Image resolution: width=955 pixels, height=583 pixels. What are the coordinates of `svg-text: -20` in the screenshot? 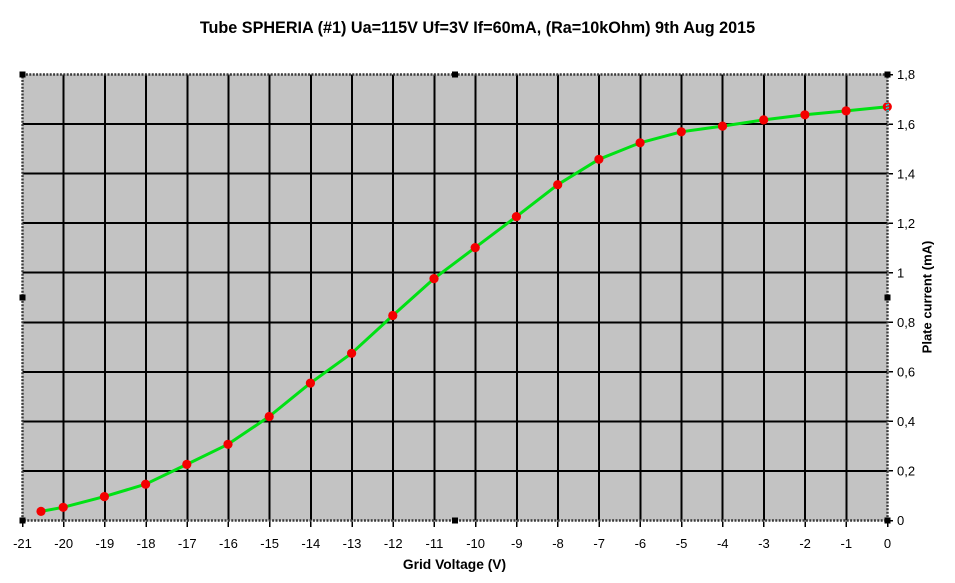 It's located at (63, 543).